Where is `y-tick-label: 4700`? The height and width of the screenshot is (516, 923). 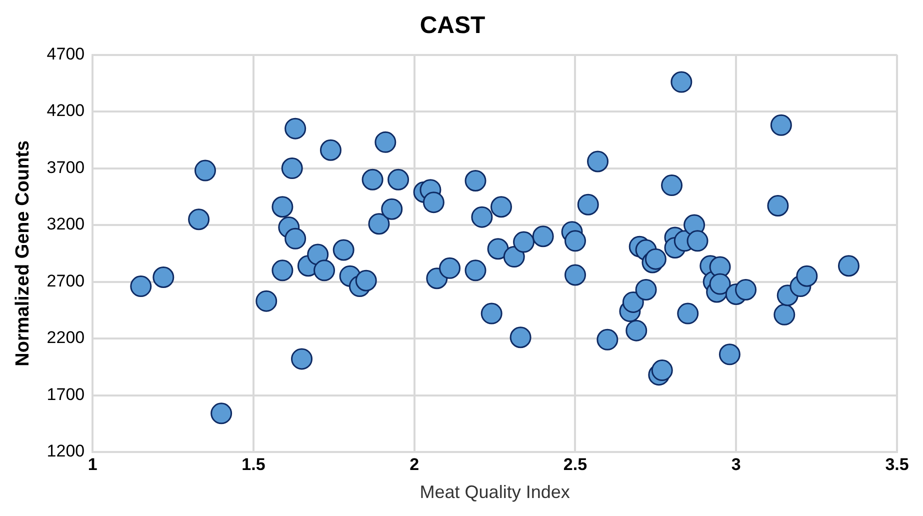 y-tick-label: 4700 is located at coordinates (65, 54).